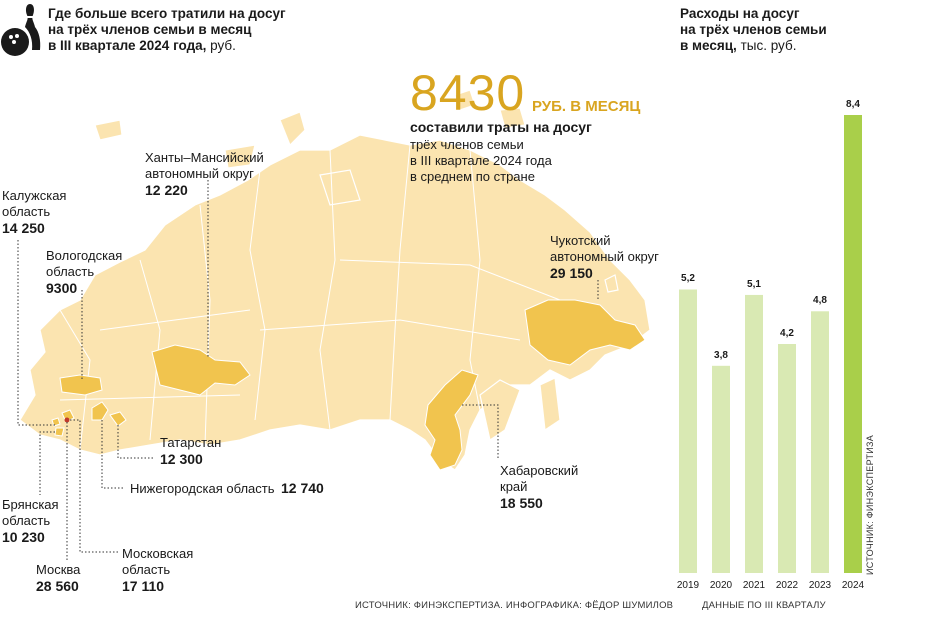 This screenshot has height=627, width=930. I want to click on year-label-2021: 2021, so click(754, 585).